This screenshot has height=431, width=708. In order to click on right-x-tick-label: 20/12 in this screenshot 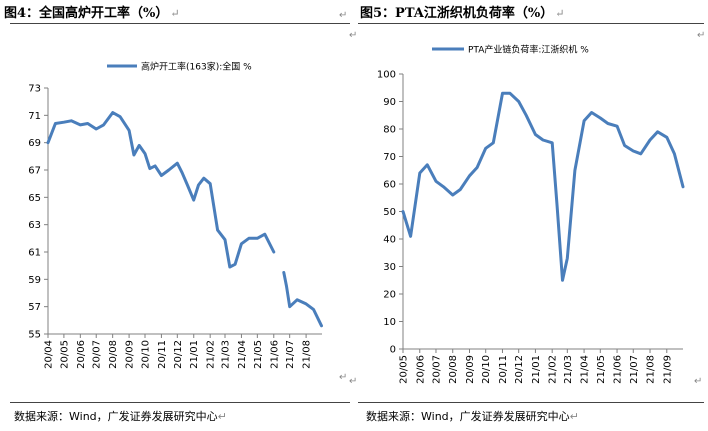, I will do `click(519, 369)`.